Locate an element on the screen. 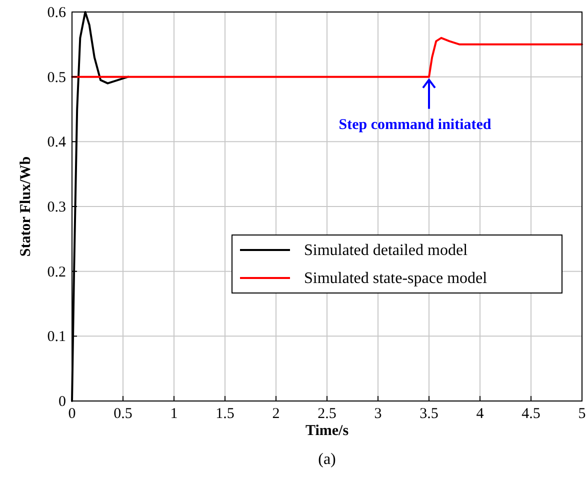 The image size is (587, 482). y-axis-title: Stator Flux/Wb is located at coordinates (26, 206).